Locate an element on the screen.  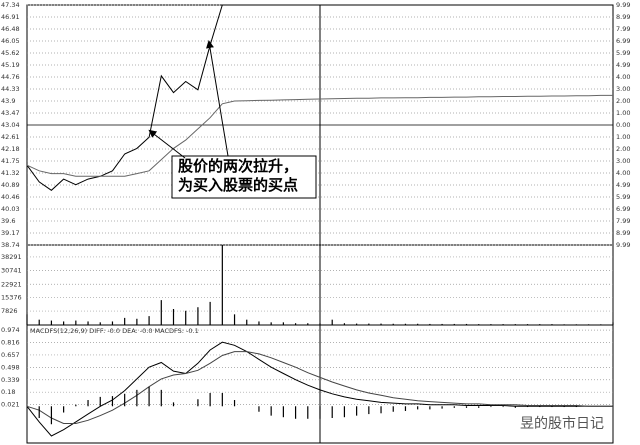
y-tick-label: 40.89 is located at coordinates (10, 185).